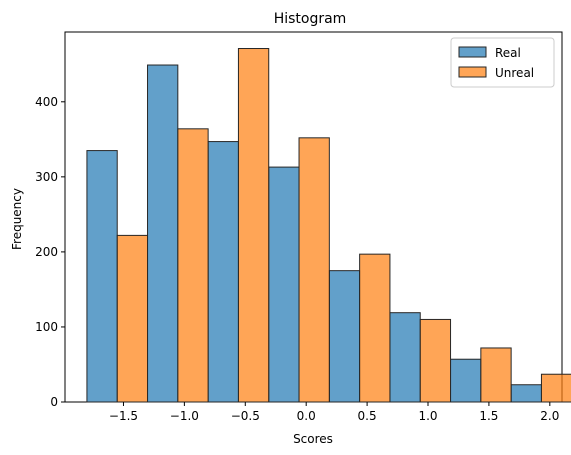 Image resolution: width=571 pixels, height=455 pixels. I want to click on y-tick-label: 200, so click(46, 252).